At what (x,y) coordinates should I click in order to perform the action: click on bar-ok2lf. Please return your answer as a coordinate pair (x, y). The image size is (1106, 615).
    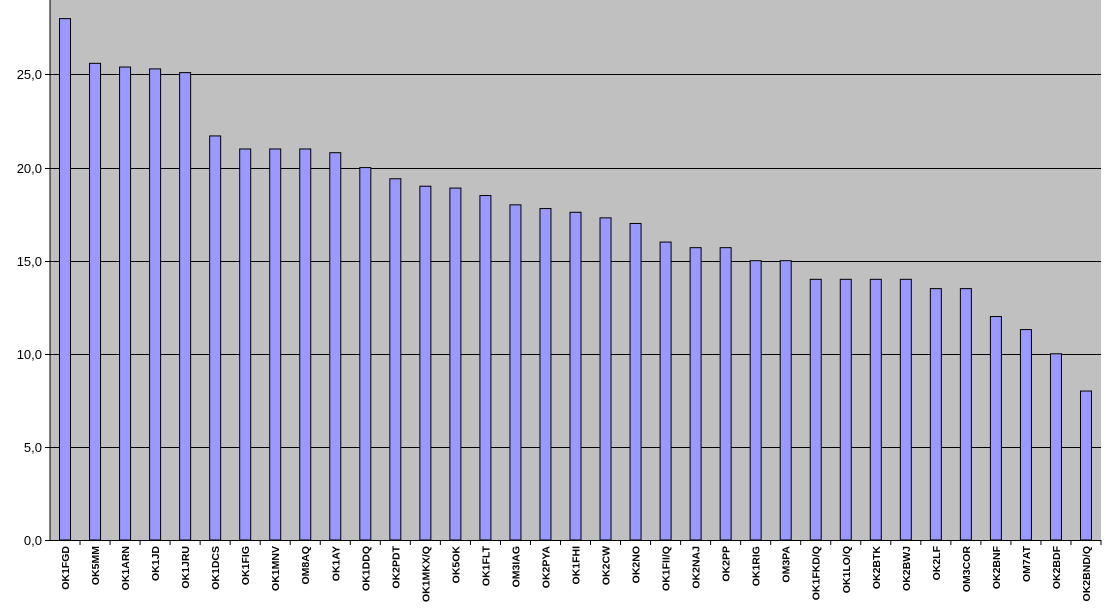
    Looking at the image, I should click on (935, 414).